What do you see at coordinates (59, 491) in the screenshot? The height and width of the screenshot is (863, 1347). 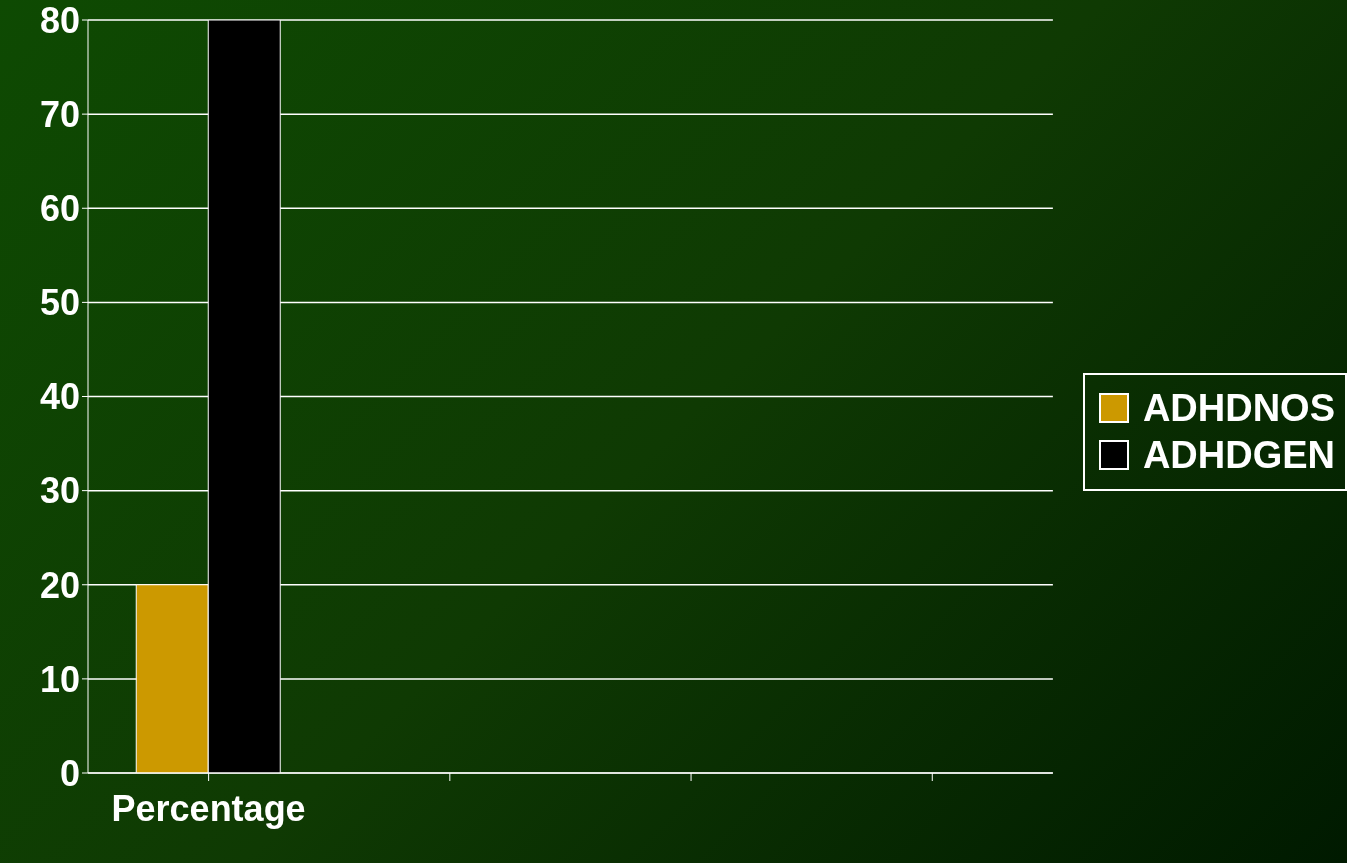 I see `y-tick-label: 30` at bounding box center [59, 491].